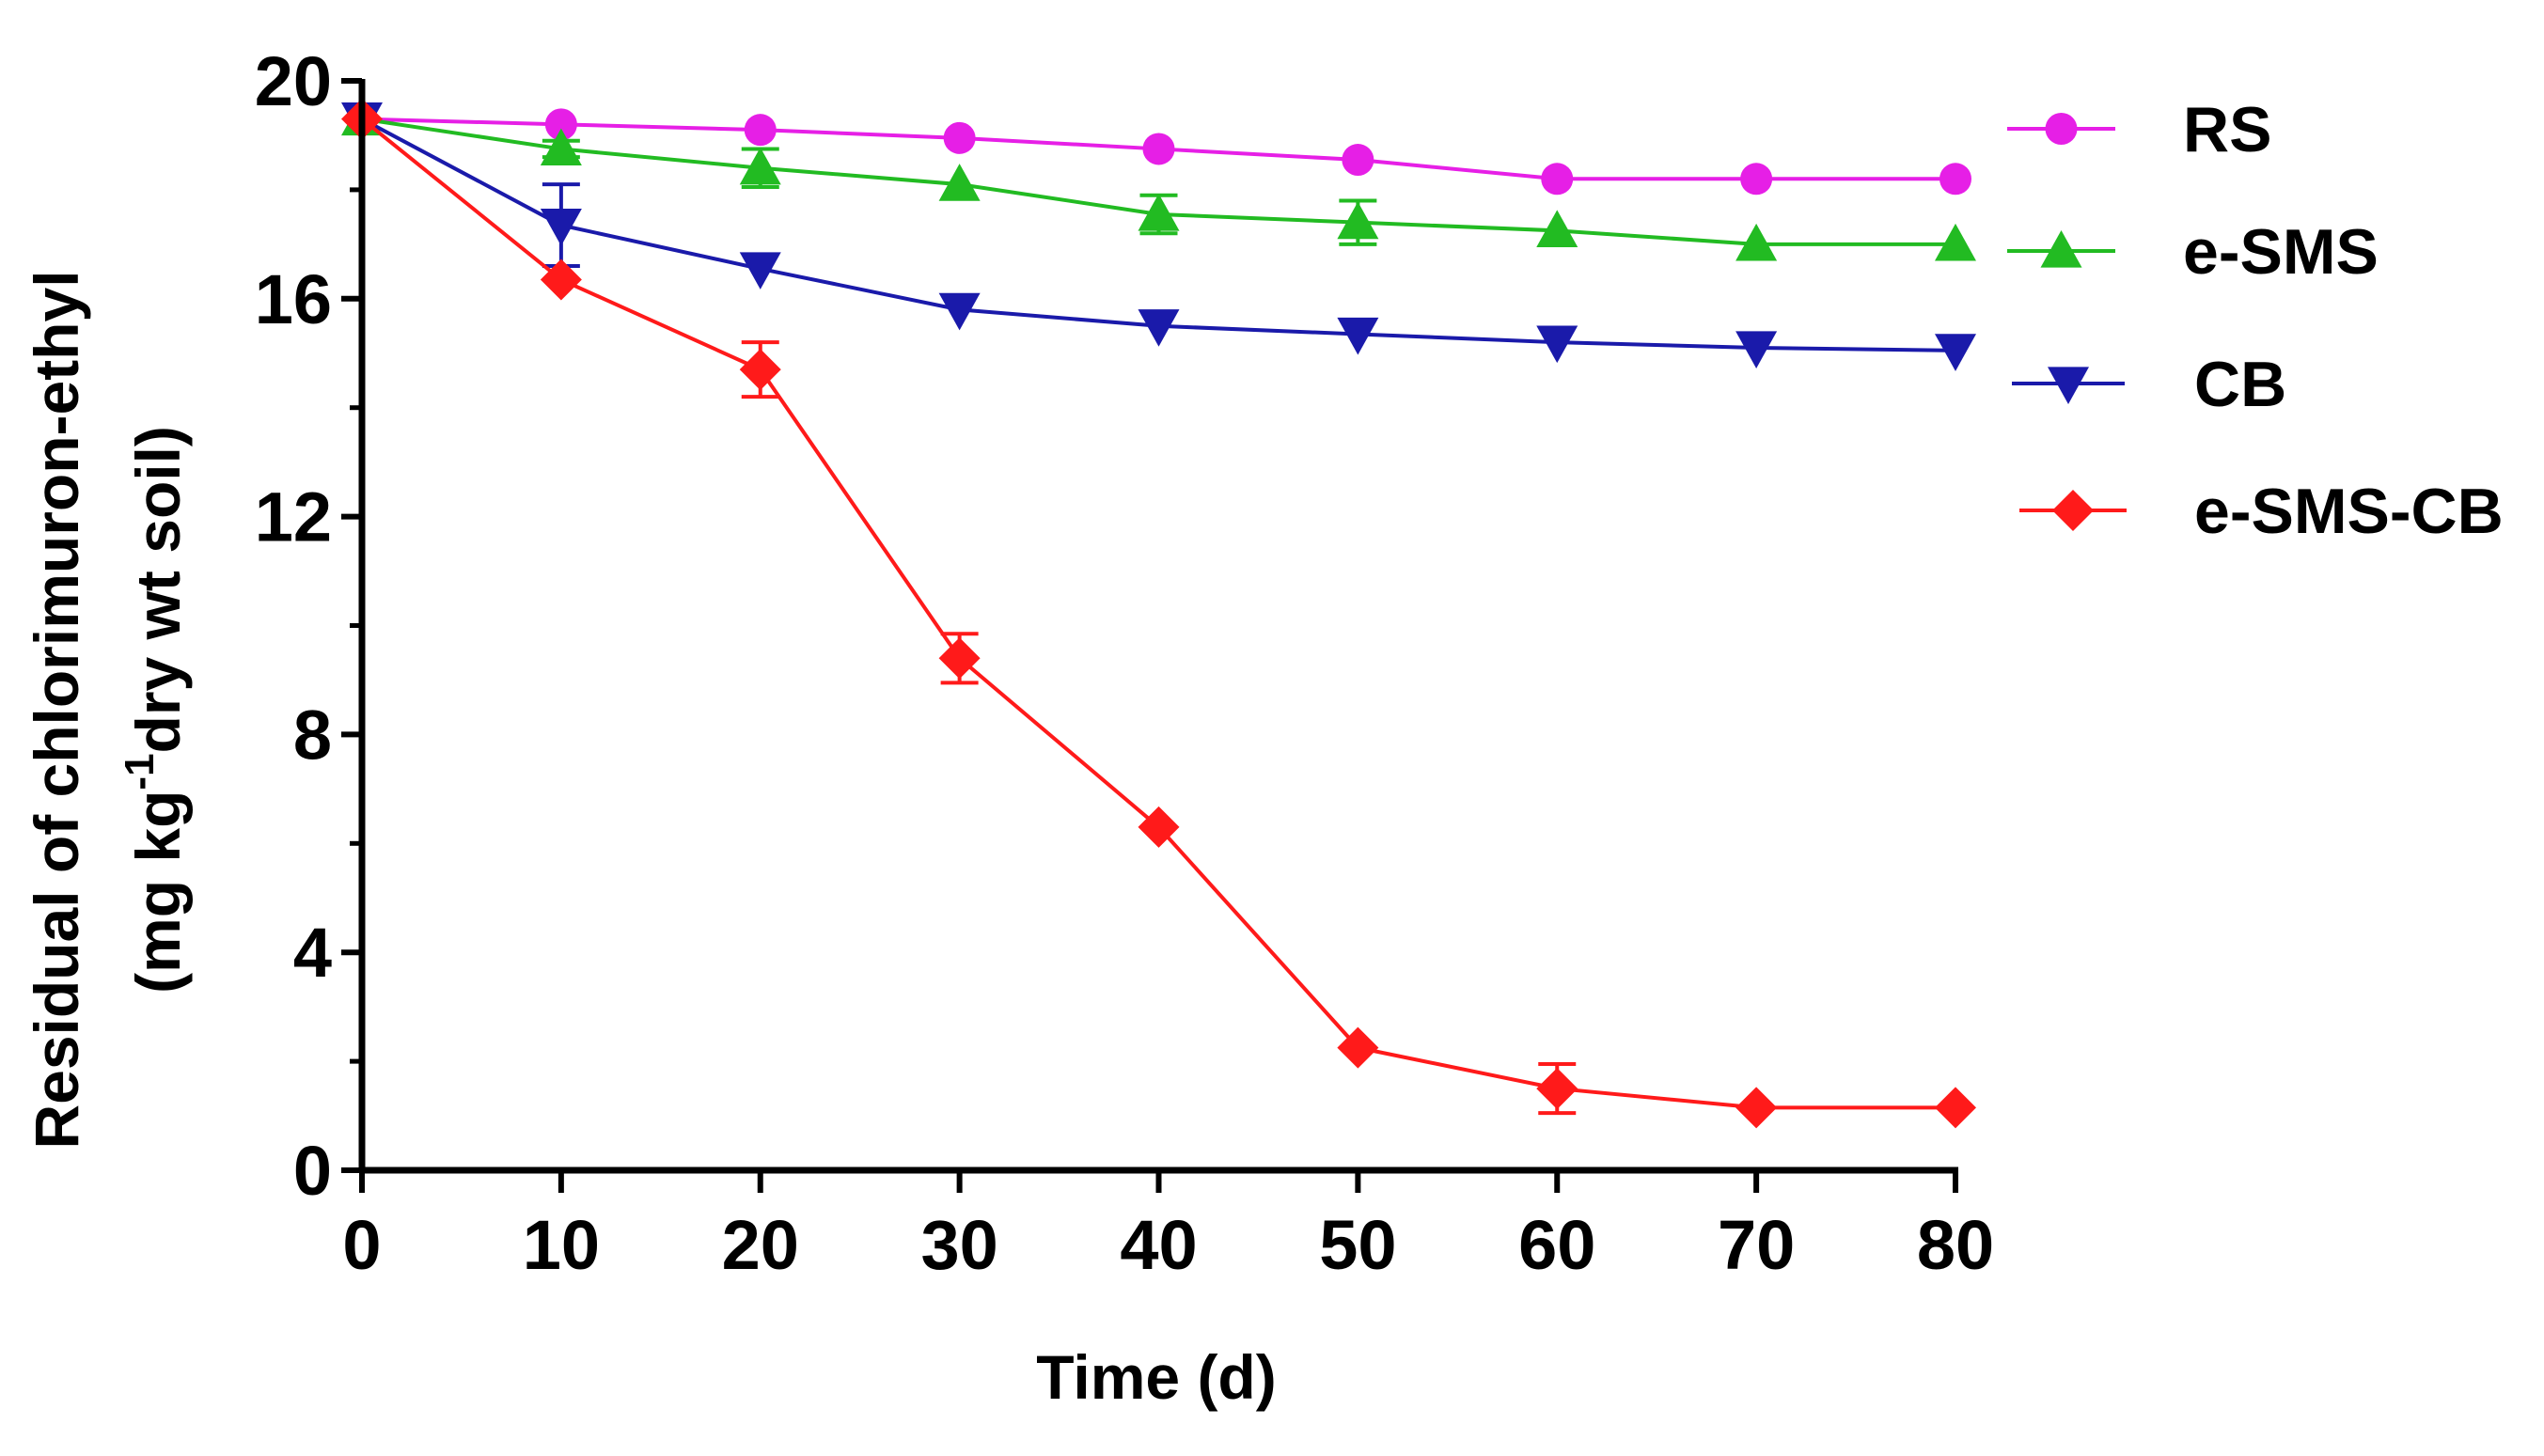 The width and height of the screenshot is (2544, 1456). I want to click on legend-label: RS, so click(2227, 129).